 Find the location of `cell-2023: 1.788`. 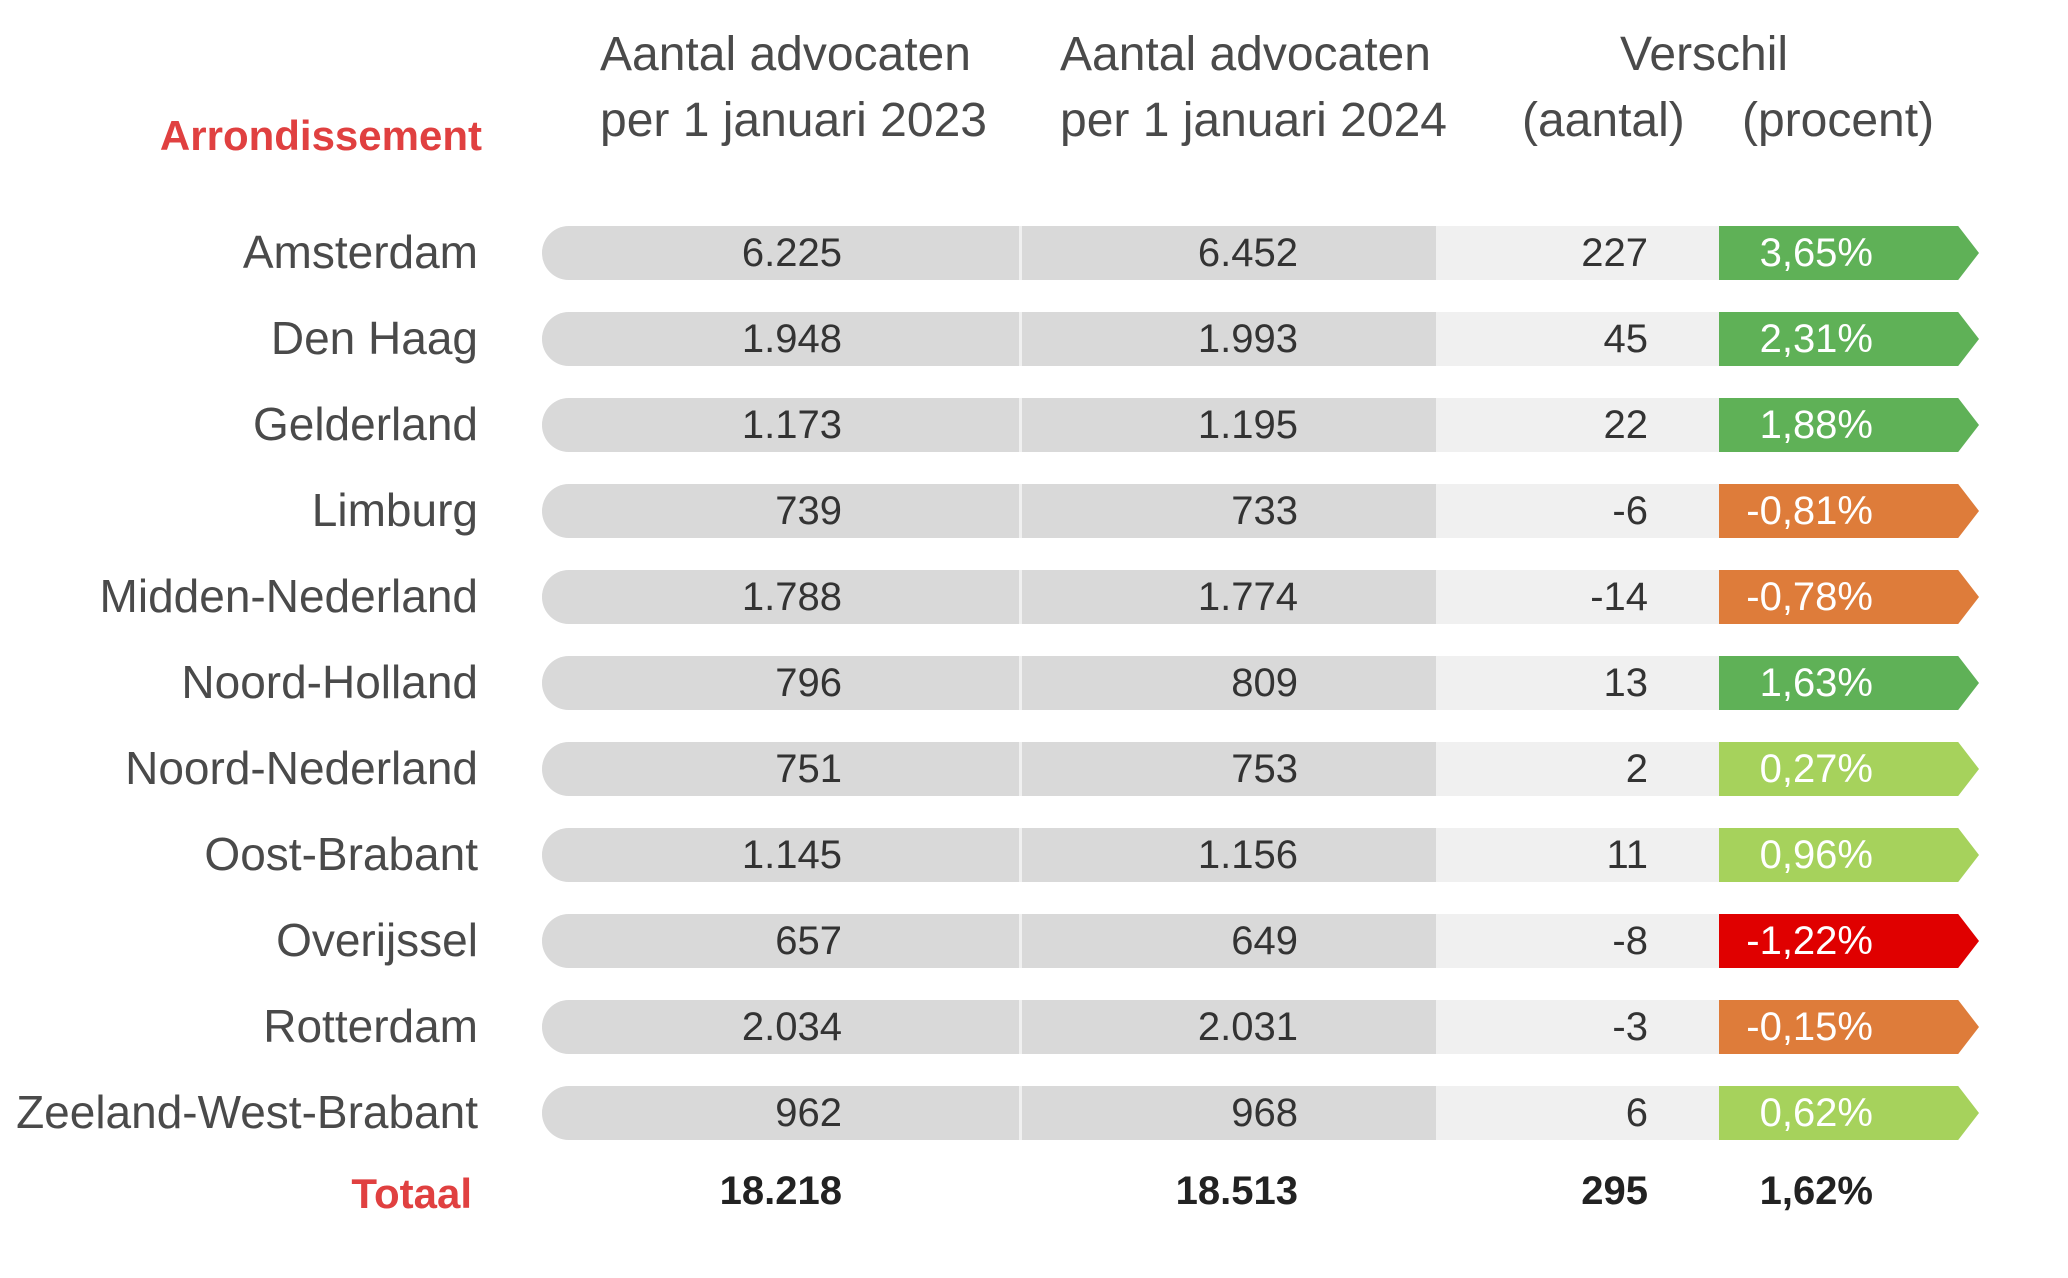

cell-2023: 1.788 is located at coordinates (791, 597).